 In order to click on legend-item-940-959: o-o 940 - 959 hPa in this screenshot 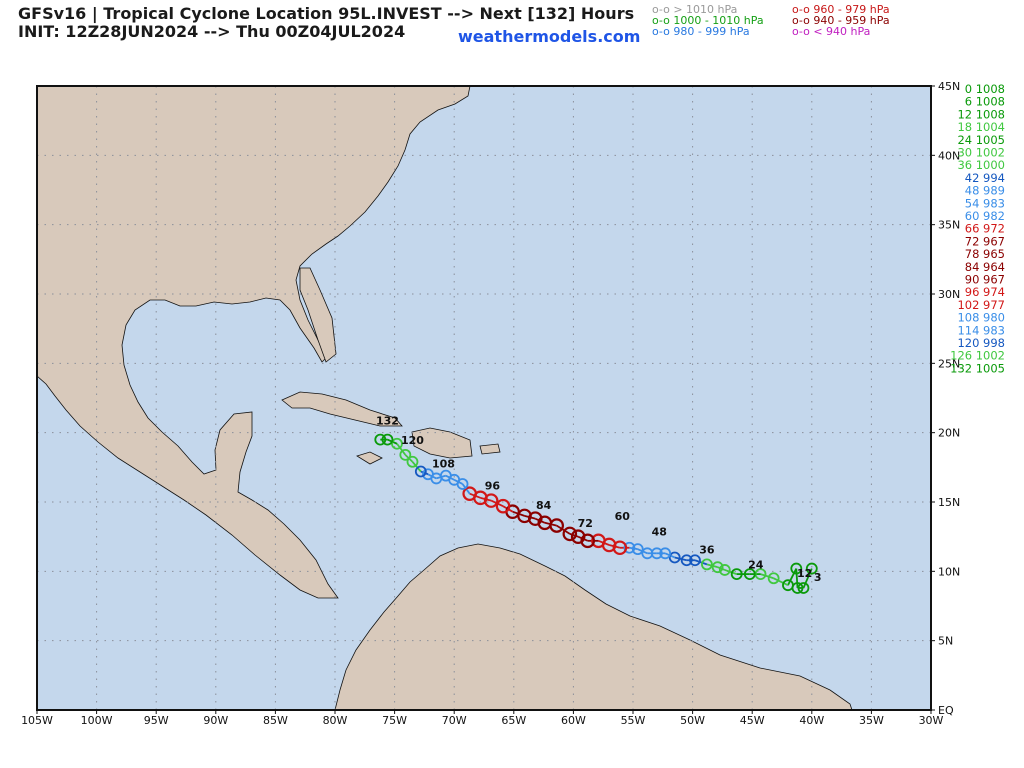, I will do `click(841, 20)`.